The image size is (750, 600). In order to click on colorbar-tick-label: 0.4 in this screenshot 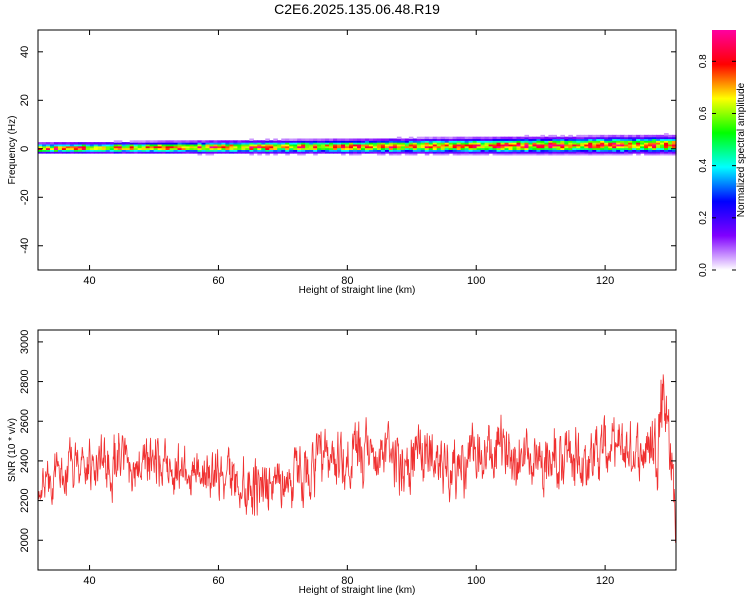, I will do `click(703, 165)`.